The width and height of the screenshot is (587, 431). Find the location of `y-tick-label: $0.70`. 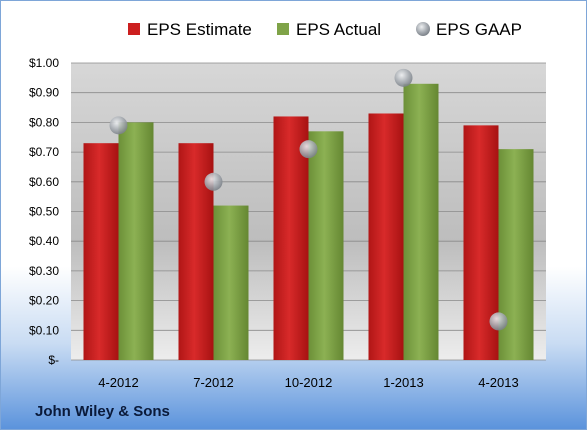

y-tick-label: $0.70 is located at coordinates (44, 152).